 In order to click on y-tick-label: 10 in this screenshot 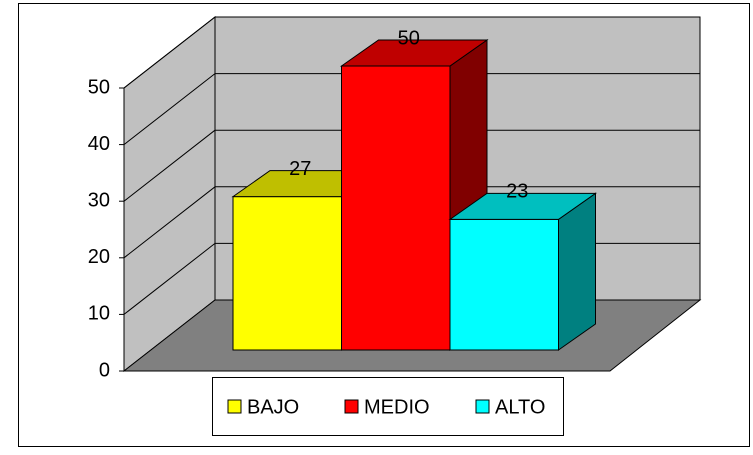, I will do `click(99, 314)`.